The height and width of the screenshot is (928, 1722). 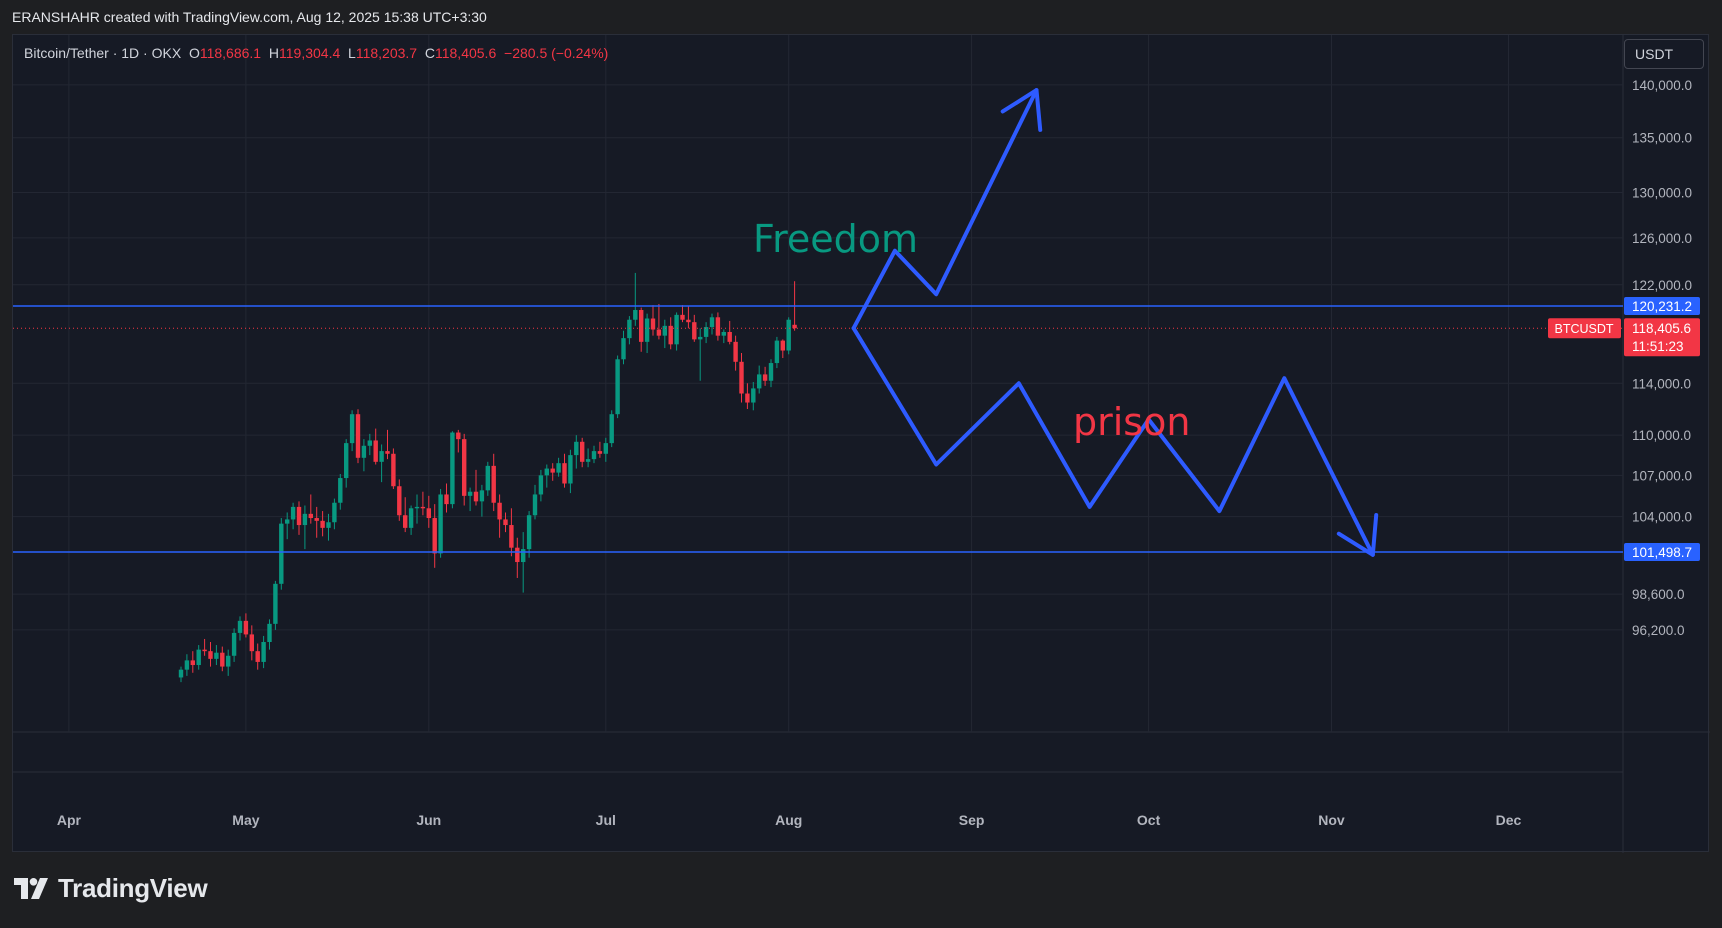 What do you see at coordinates (1662, 193) in the screenshot?
I see `y-tick-label: 130,000.0` at bounding box center [1662, 193].